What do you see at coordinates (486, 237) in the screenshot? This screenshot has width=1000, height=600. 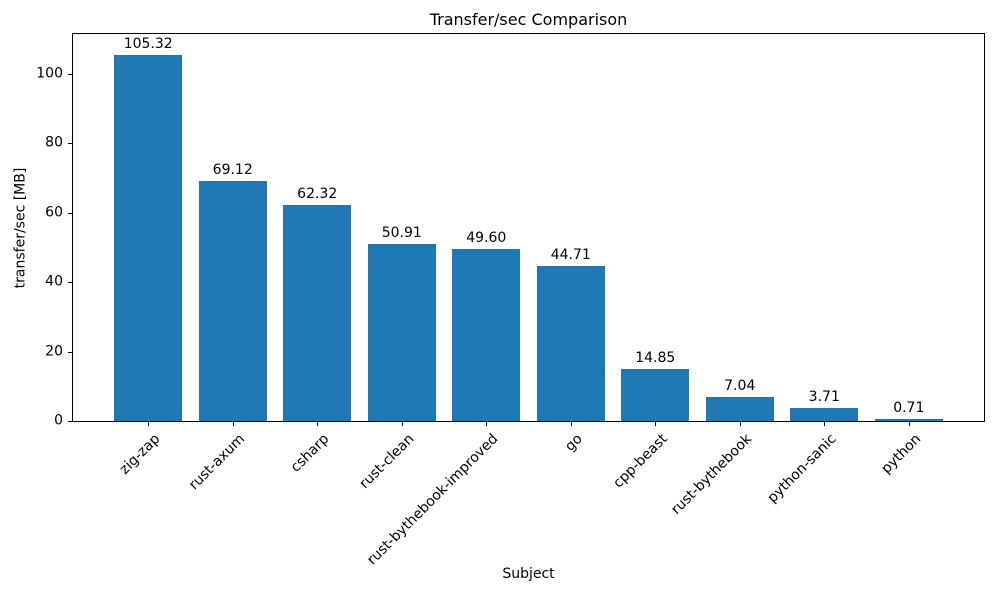 I see `bar-value-label: 49.60` at bounding box center [486, 237].